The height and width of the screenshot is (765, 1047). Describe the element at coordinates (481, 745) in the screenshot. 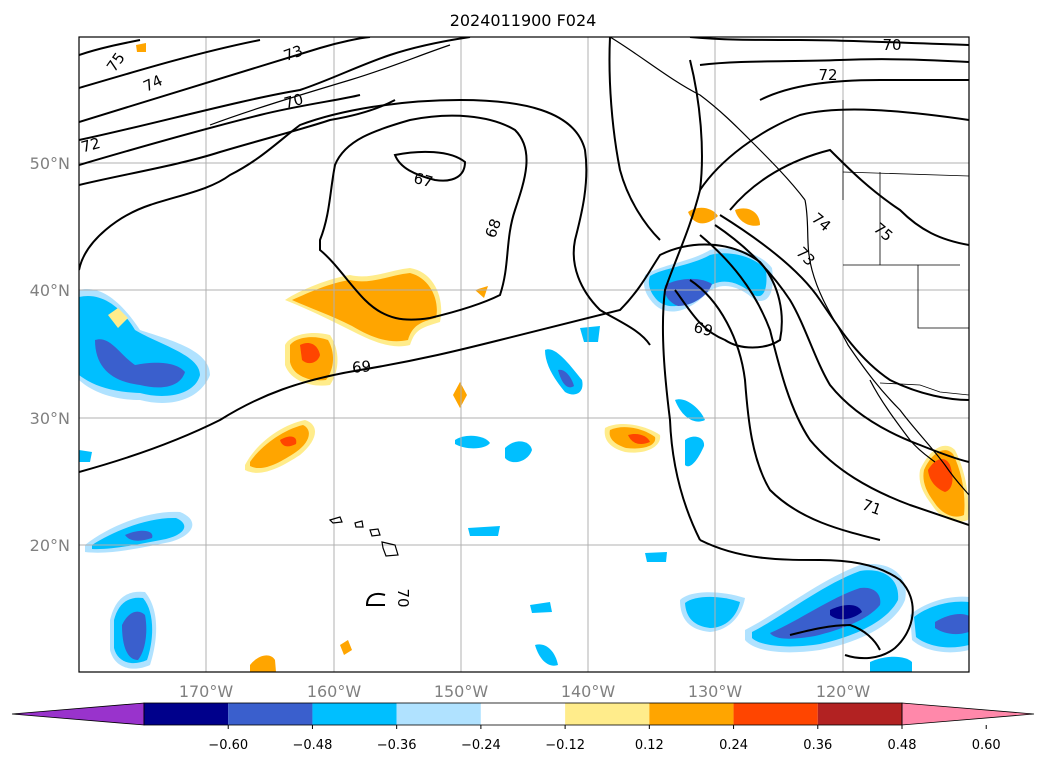

I see `colorbar-tick-label: −0.24` at that location.